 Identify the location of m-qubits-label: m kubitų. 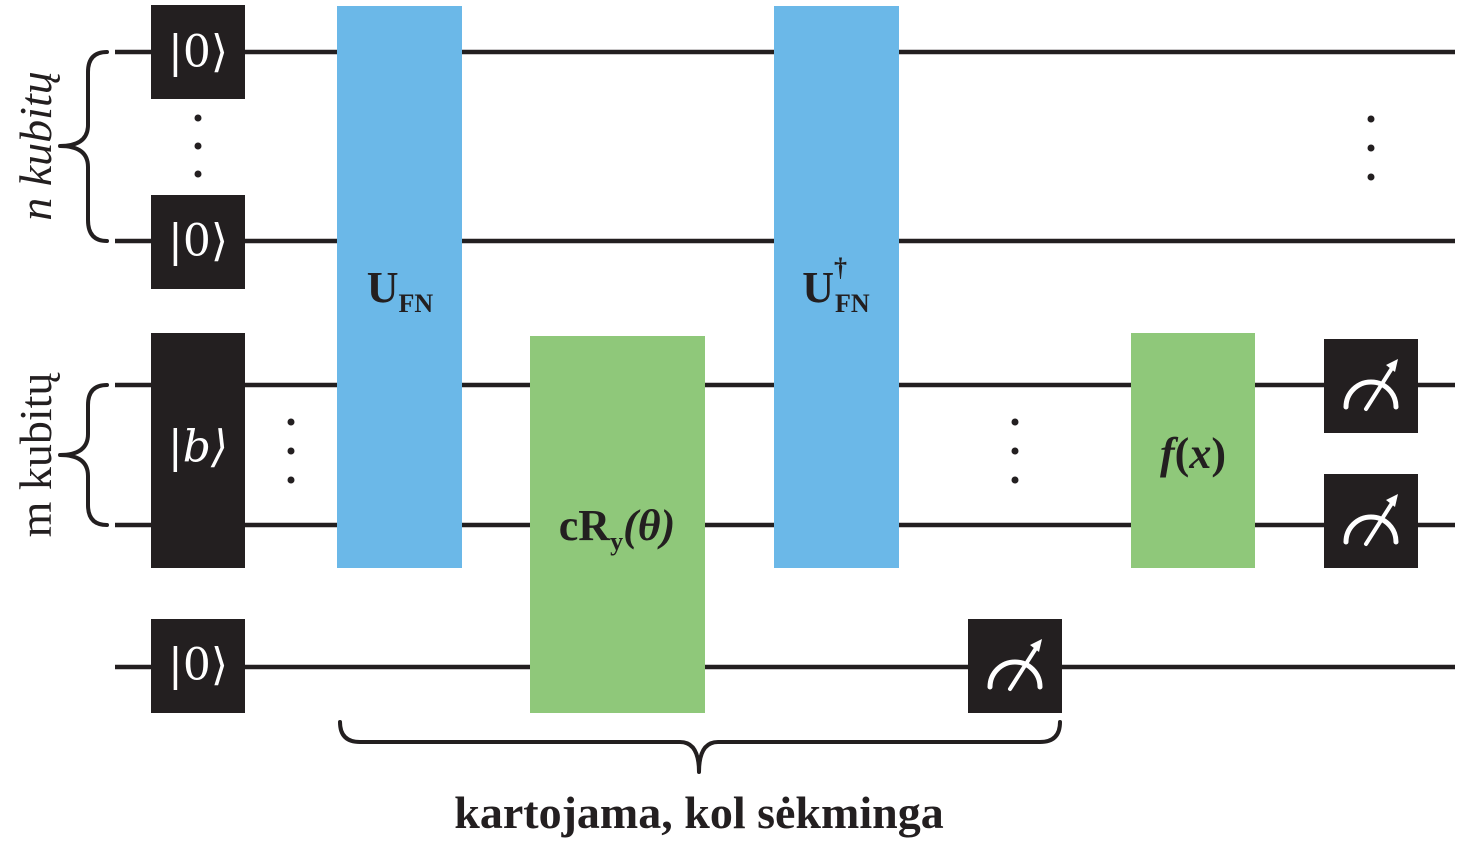
(35, 455).